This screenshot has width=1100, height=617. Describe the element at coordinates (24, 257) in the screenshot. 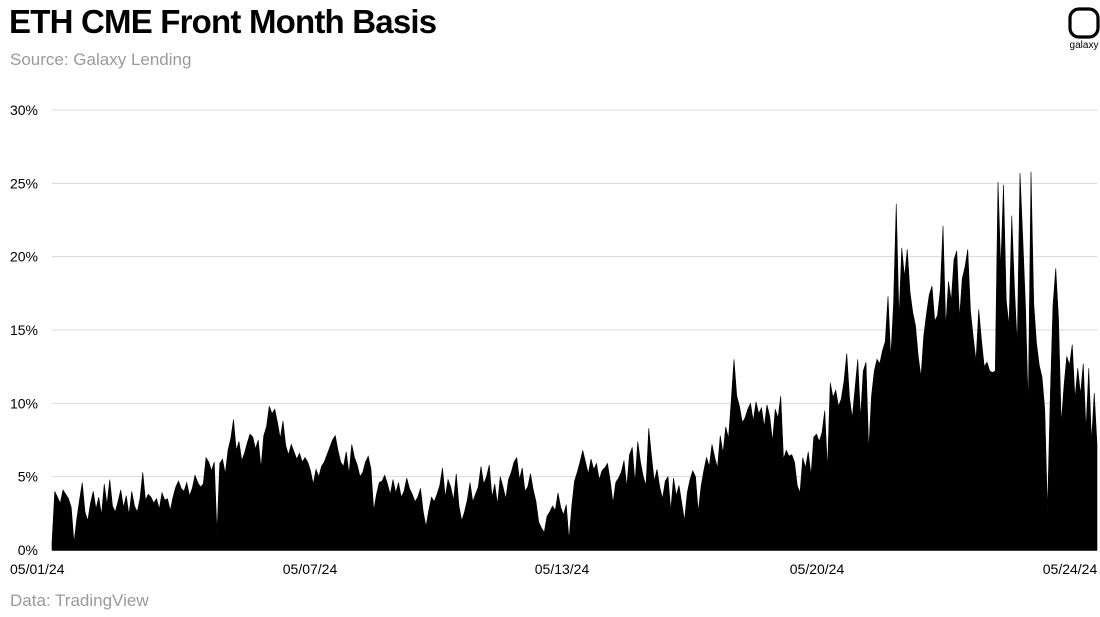

I see `y-tick-label: 20%` at that location.